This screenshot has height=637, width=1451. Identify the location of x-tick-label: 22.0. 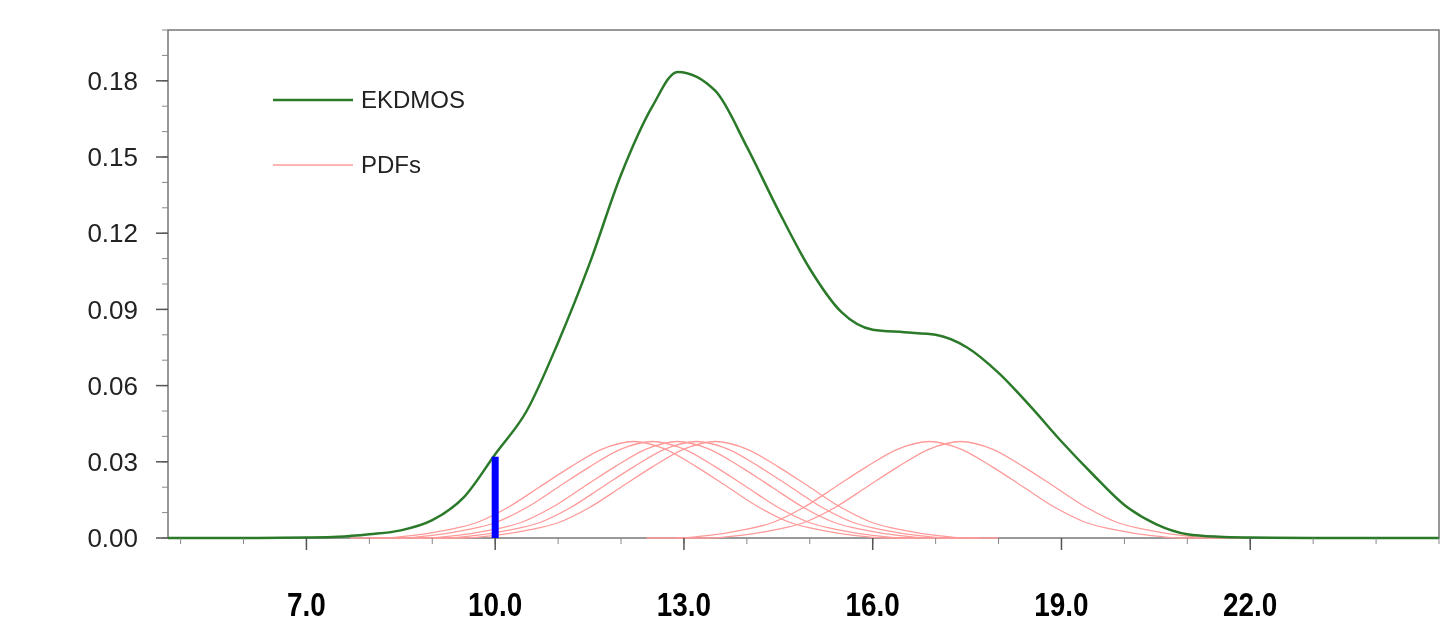
(1250, 604).